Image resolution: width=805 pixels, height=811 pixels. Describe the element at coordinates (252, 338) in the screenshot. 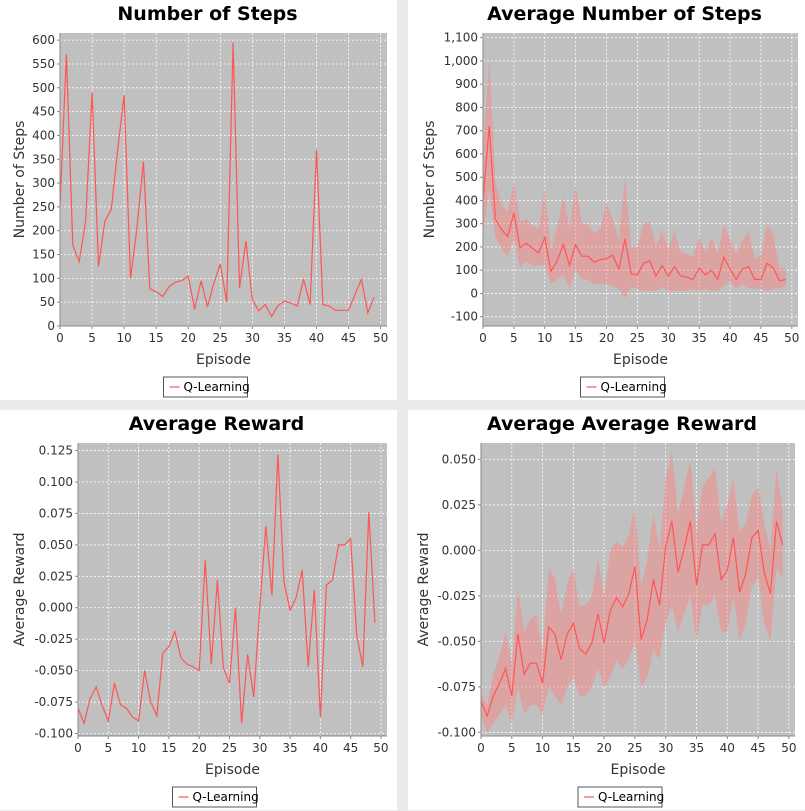

I see `x-tick-label: 30` at that location.